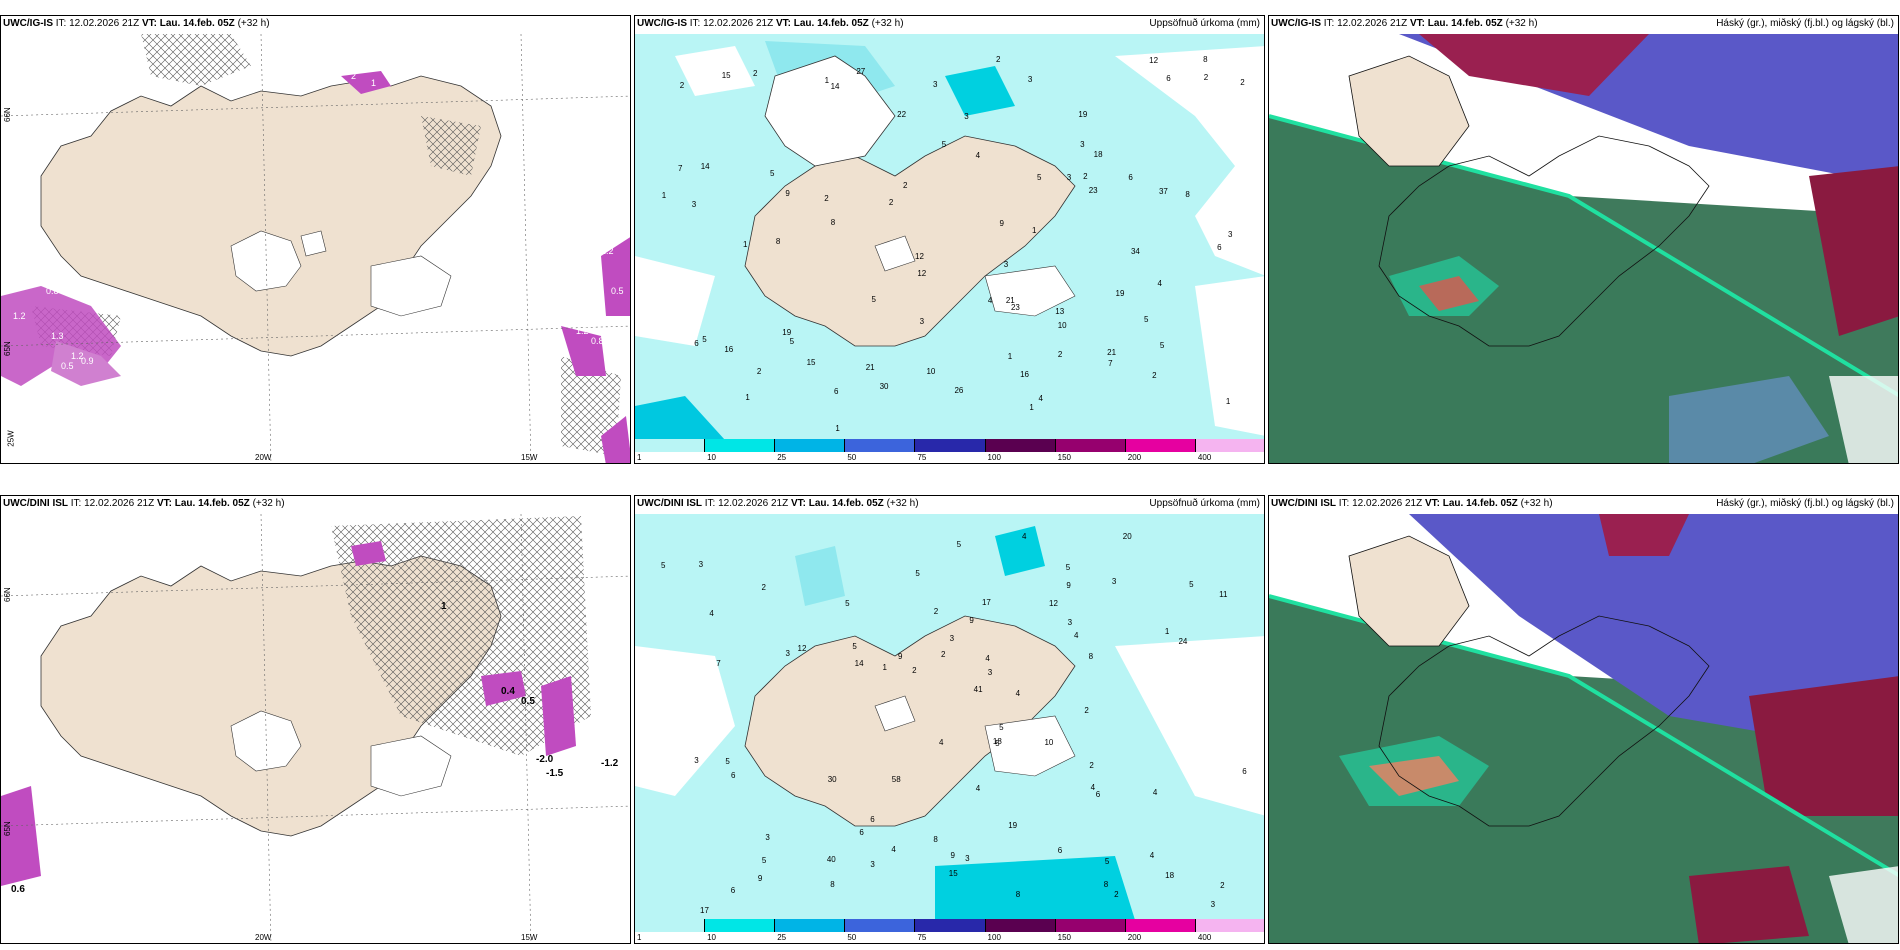 This screenshot has width=1900, height=950. What do you see at coordinates (835, 86) in the screenshot?
I see `precip-value-label: 14` at bounding box center [835, 86].